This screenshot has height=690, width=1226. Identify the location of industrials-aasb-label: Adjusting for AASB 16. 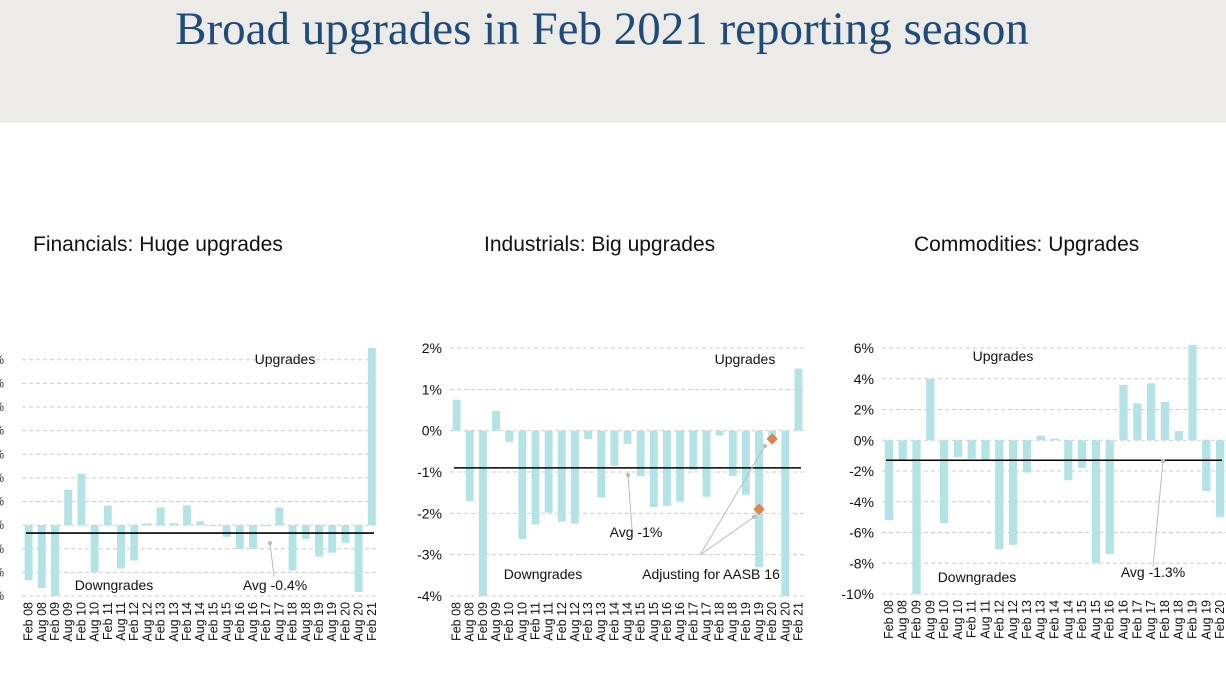
(711, 574).